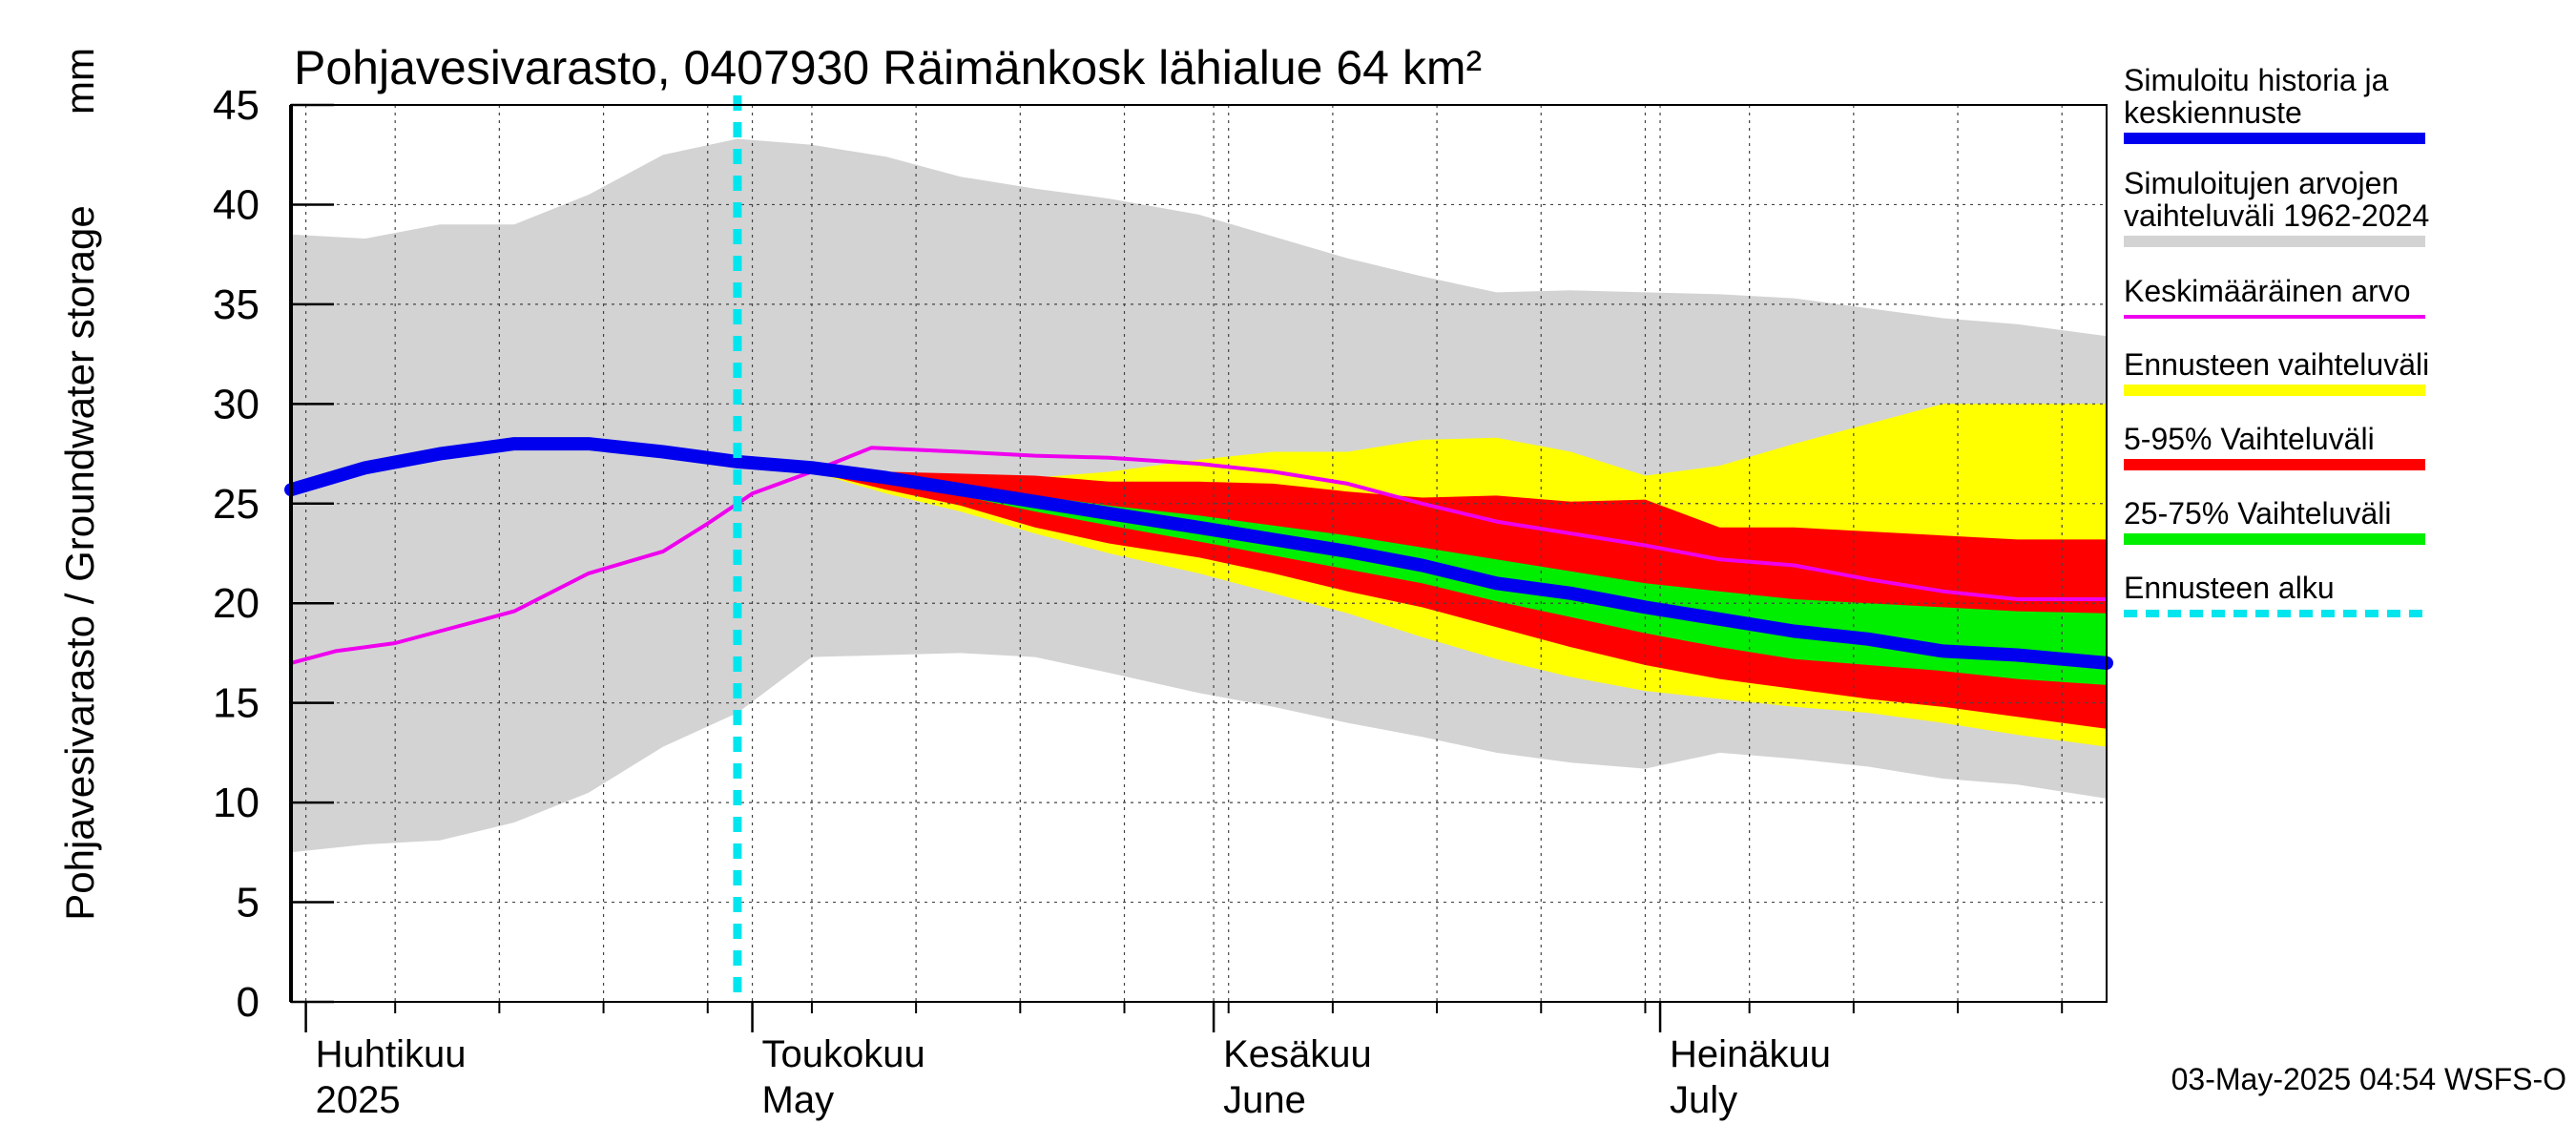  I want to click on legend-item-5-95-vaihteluv-li: 5-95% Vaihteluväli, so click(2274, 446).